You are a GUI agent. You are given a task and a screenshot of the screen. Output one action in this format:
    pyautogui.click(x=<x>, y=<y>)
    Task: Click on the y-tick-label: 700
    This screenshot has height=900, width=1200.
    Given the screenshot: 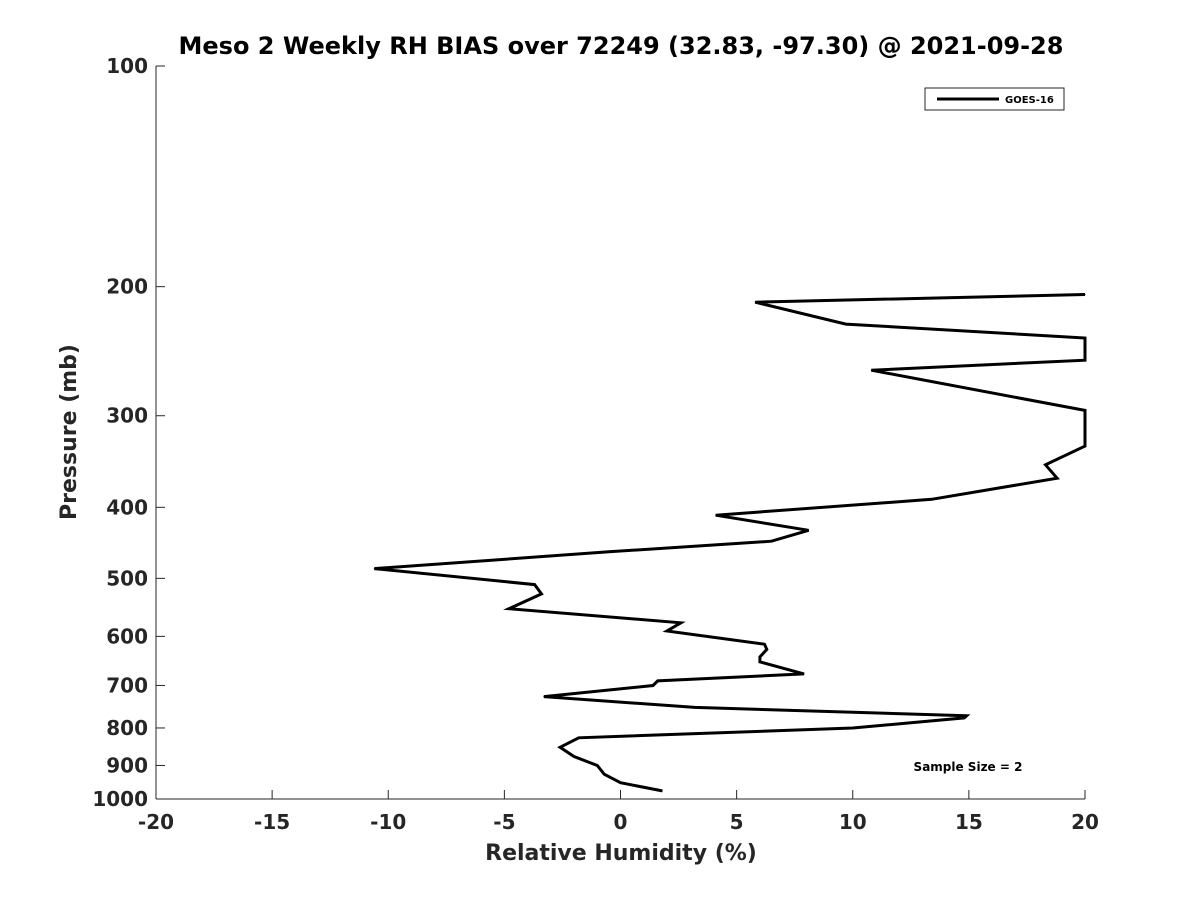 What is the action you would take?
    pyautogui.click(x=127, y=685)
    